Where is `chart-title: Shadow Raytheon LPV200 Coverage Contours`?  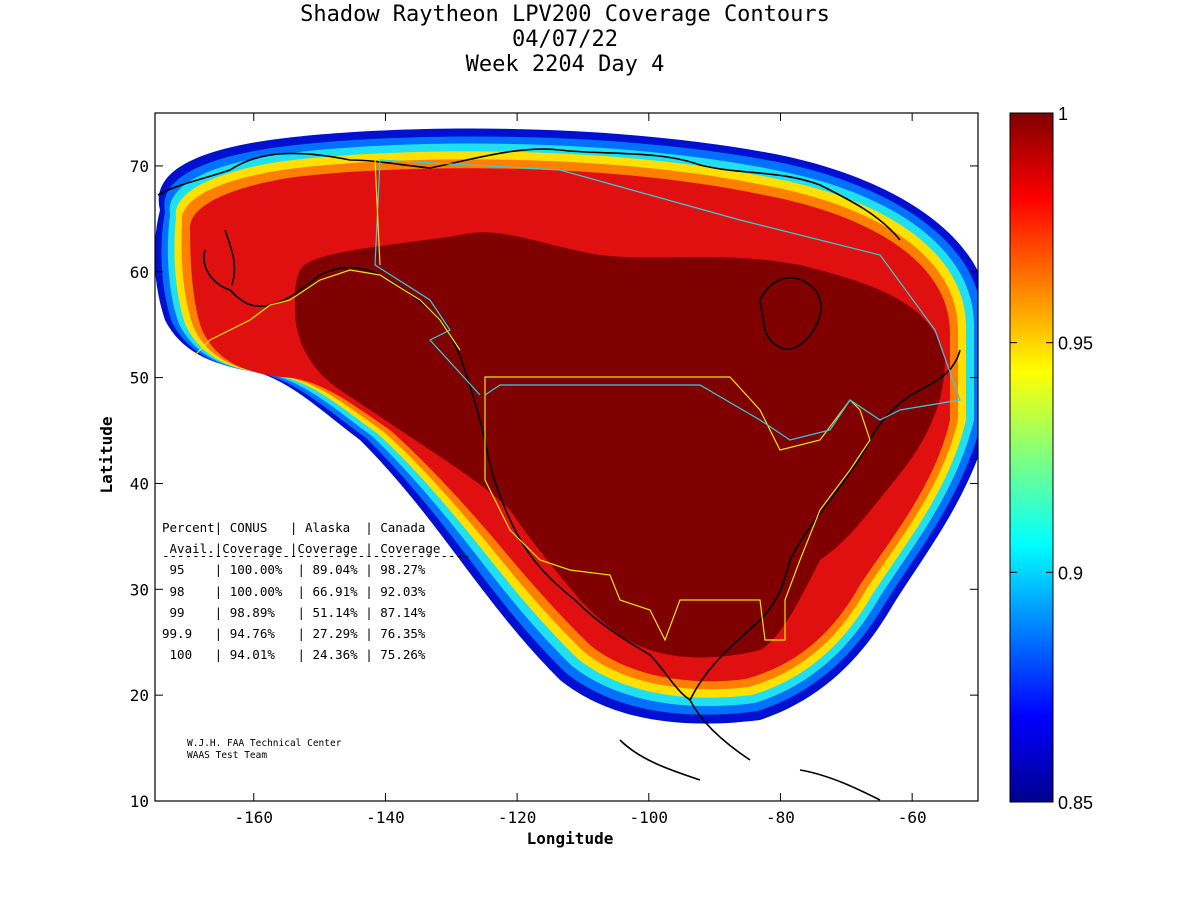 chart-title: Shadow Raytheon LPV200 Coverage Contours is located at coordinates (565, 14).